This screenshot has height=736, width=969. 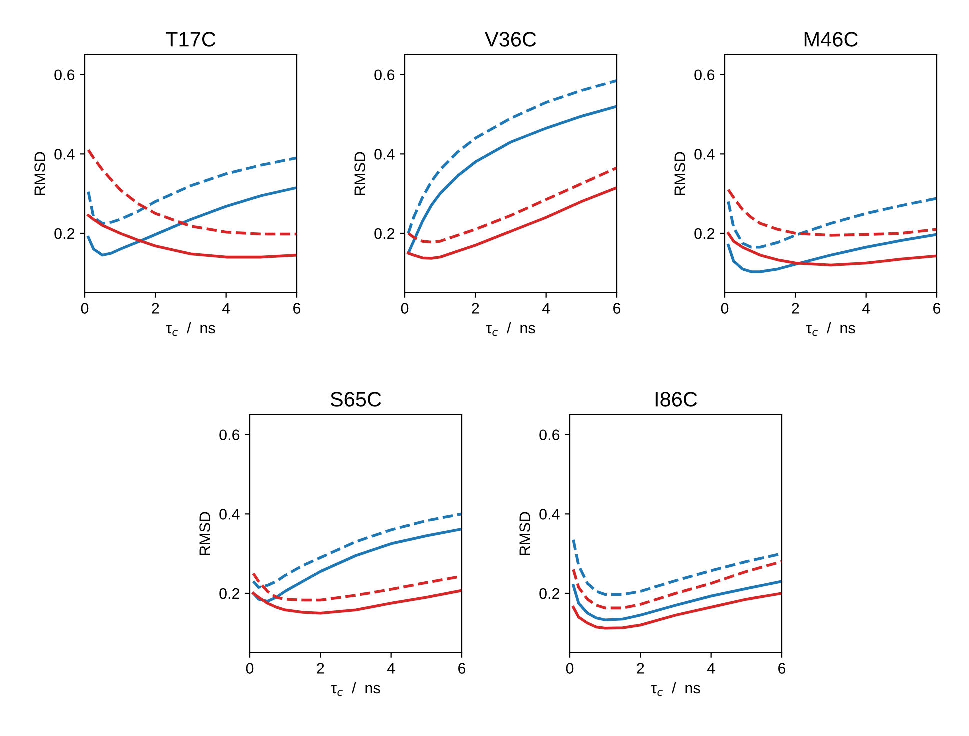 What do you see at coordinates (356, 399) in the screenshot?
I see `chart-title: S65C` at bounding box center [356, 399].